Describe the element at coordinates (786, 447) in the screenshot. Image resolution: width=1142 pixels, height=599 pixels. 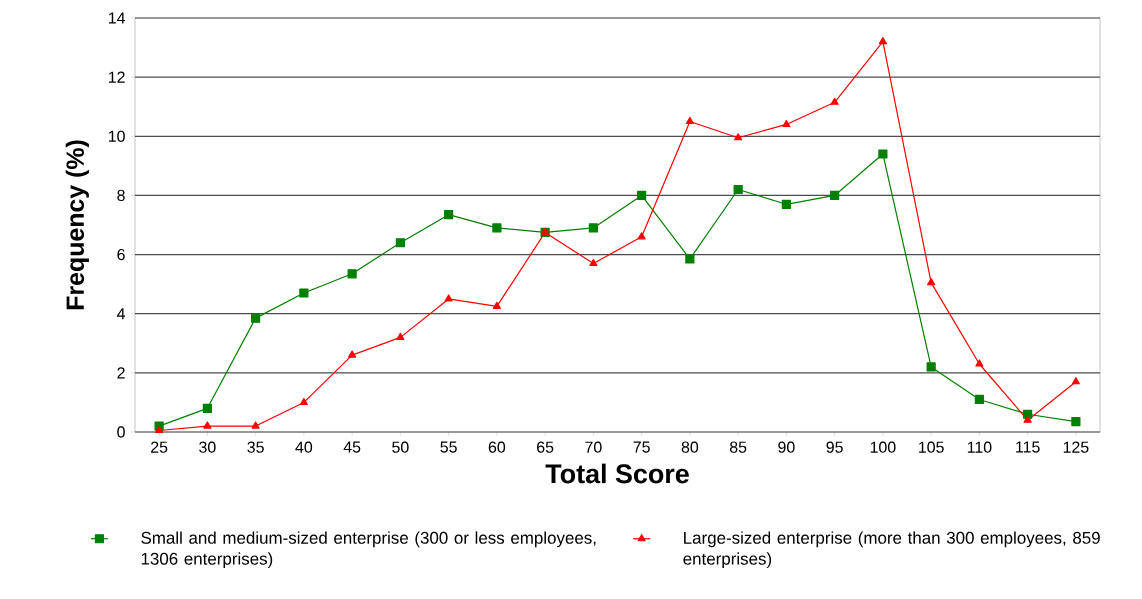
I see `x-tick-label: 90` at that location.